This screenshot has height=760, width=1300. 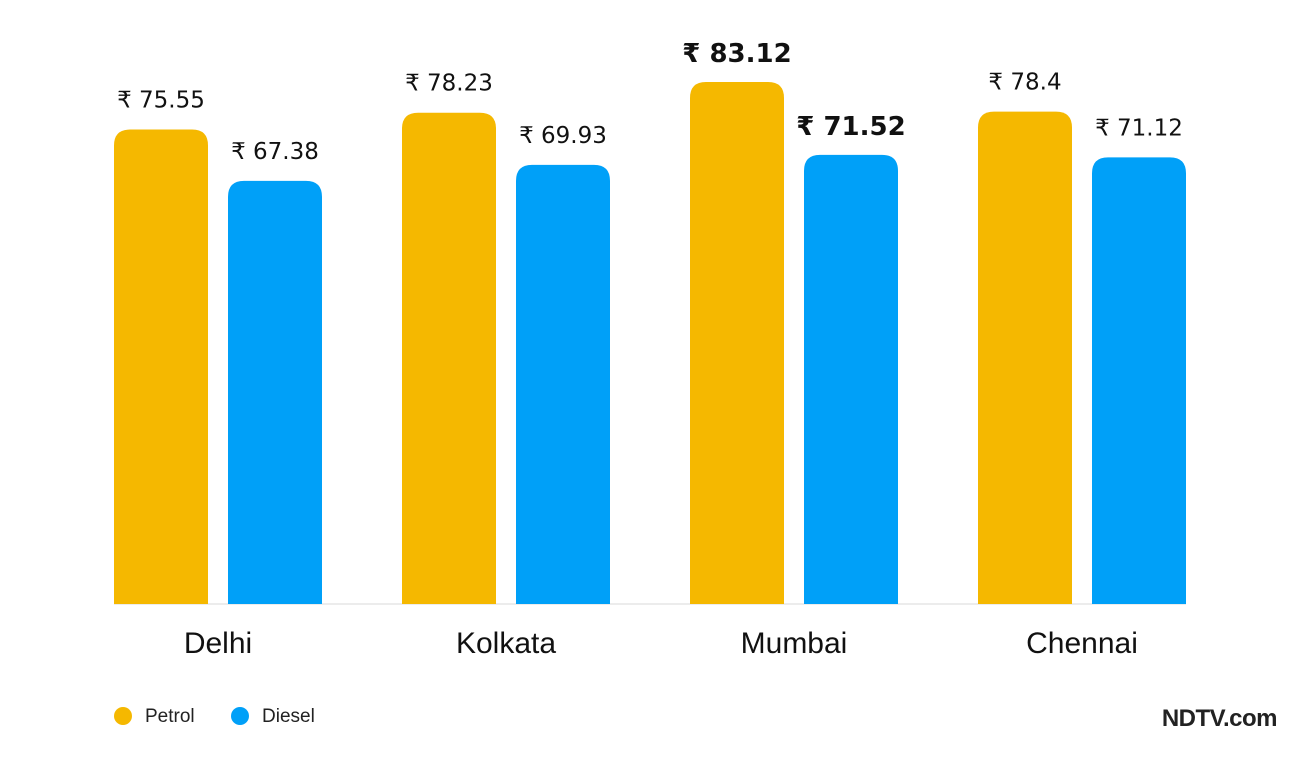 What do you see at coordinates (794, 643) in the screenshot?
I see `category-label-mumbai: Mumbai` at bounding box center [794, 643].